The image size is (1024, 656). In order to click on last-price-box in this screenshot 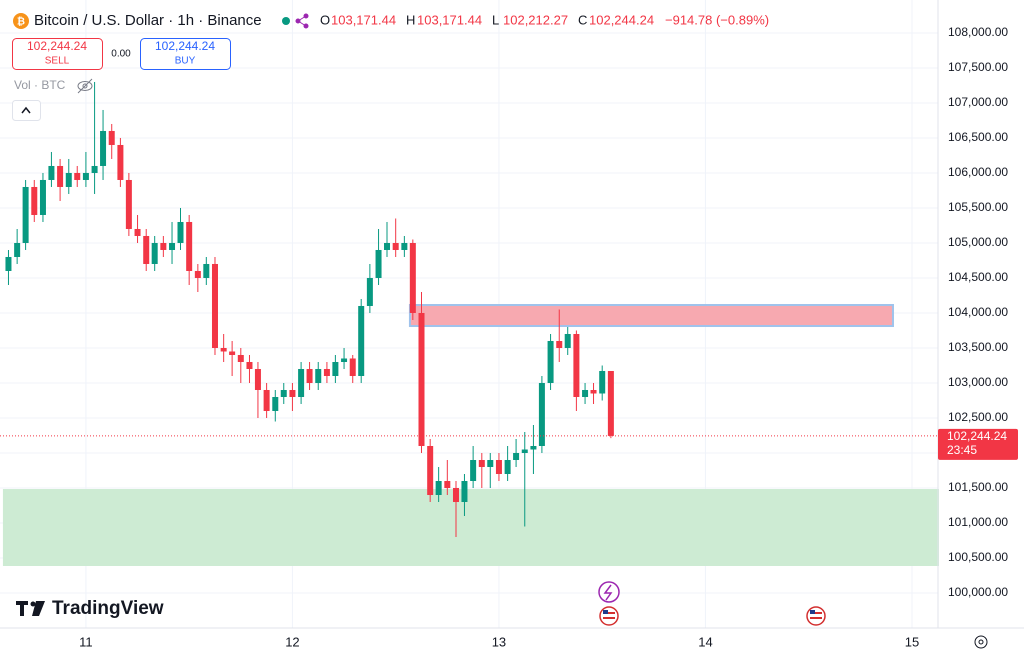, I will do `click(978, 444)`.